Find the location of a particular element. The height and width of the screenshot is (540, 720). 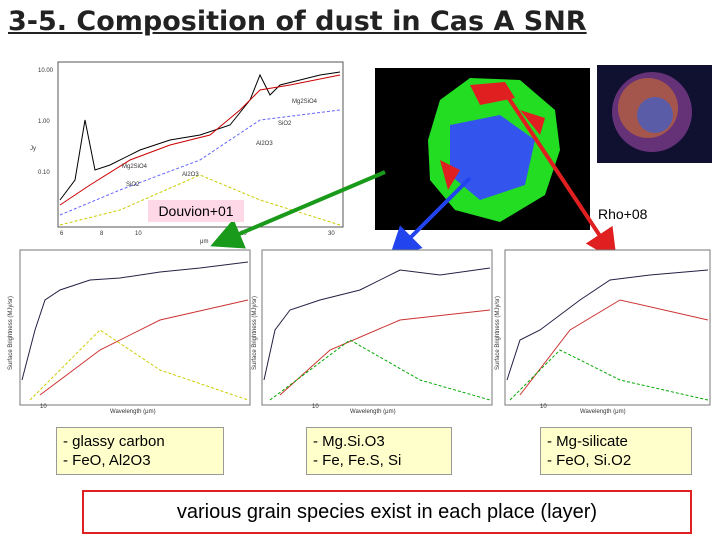

box-line: - Fe, Fe.S, Si is located at coordinates (357, 460).